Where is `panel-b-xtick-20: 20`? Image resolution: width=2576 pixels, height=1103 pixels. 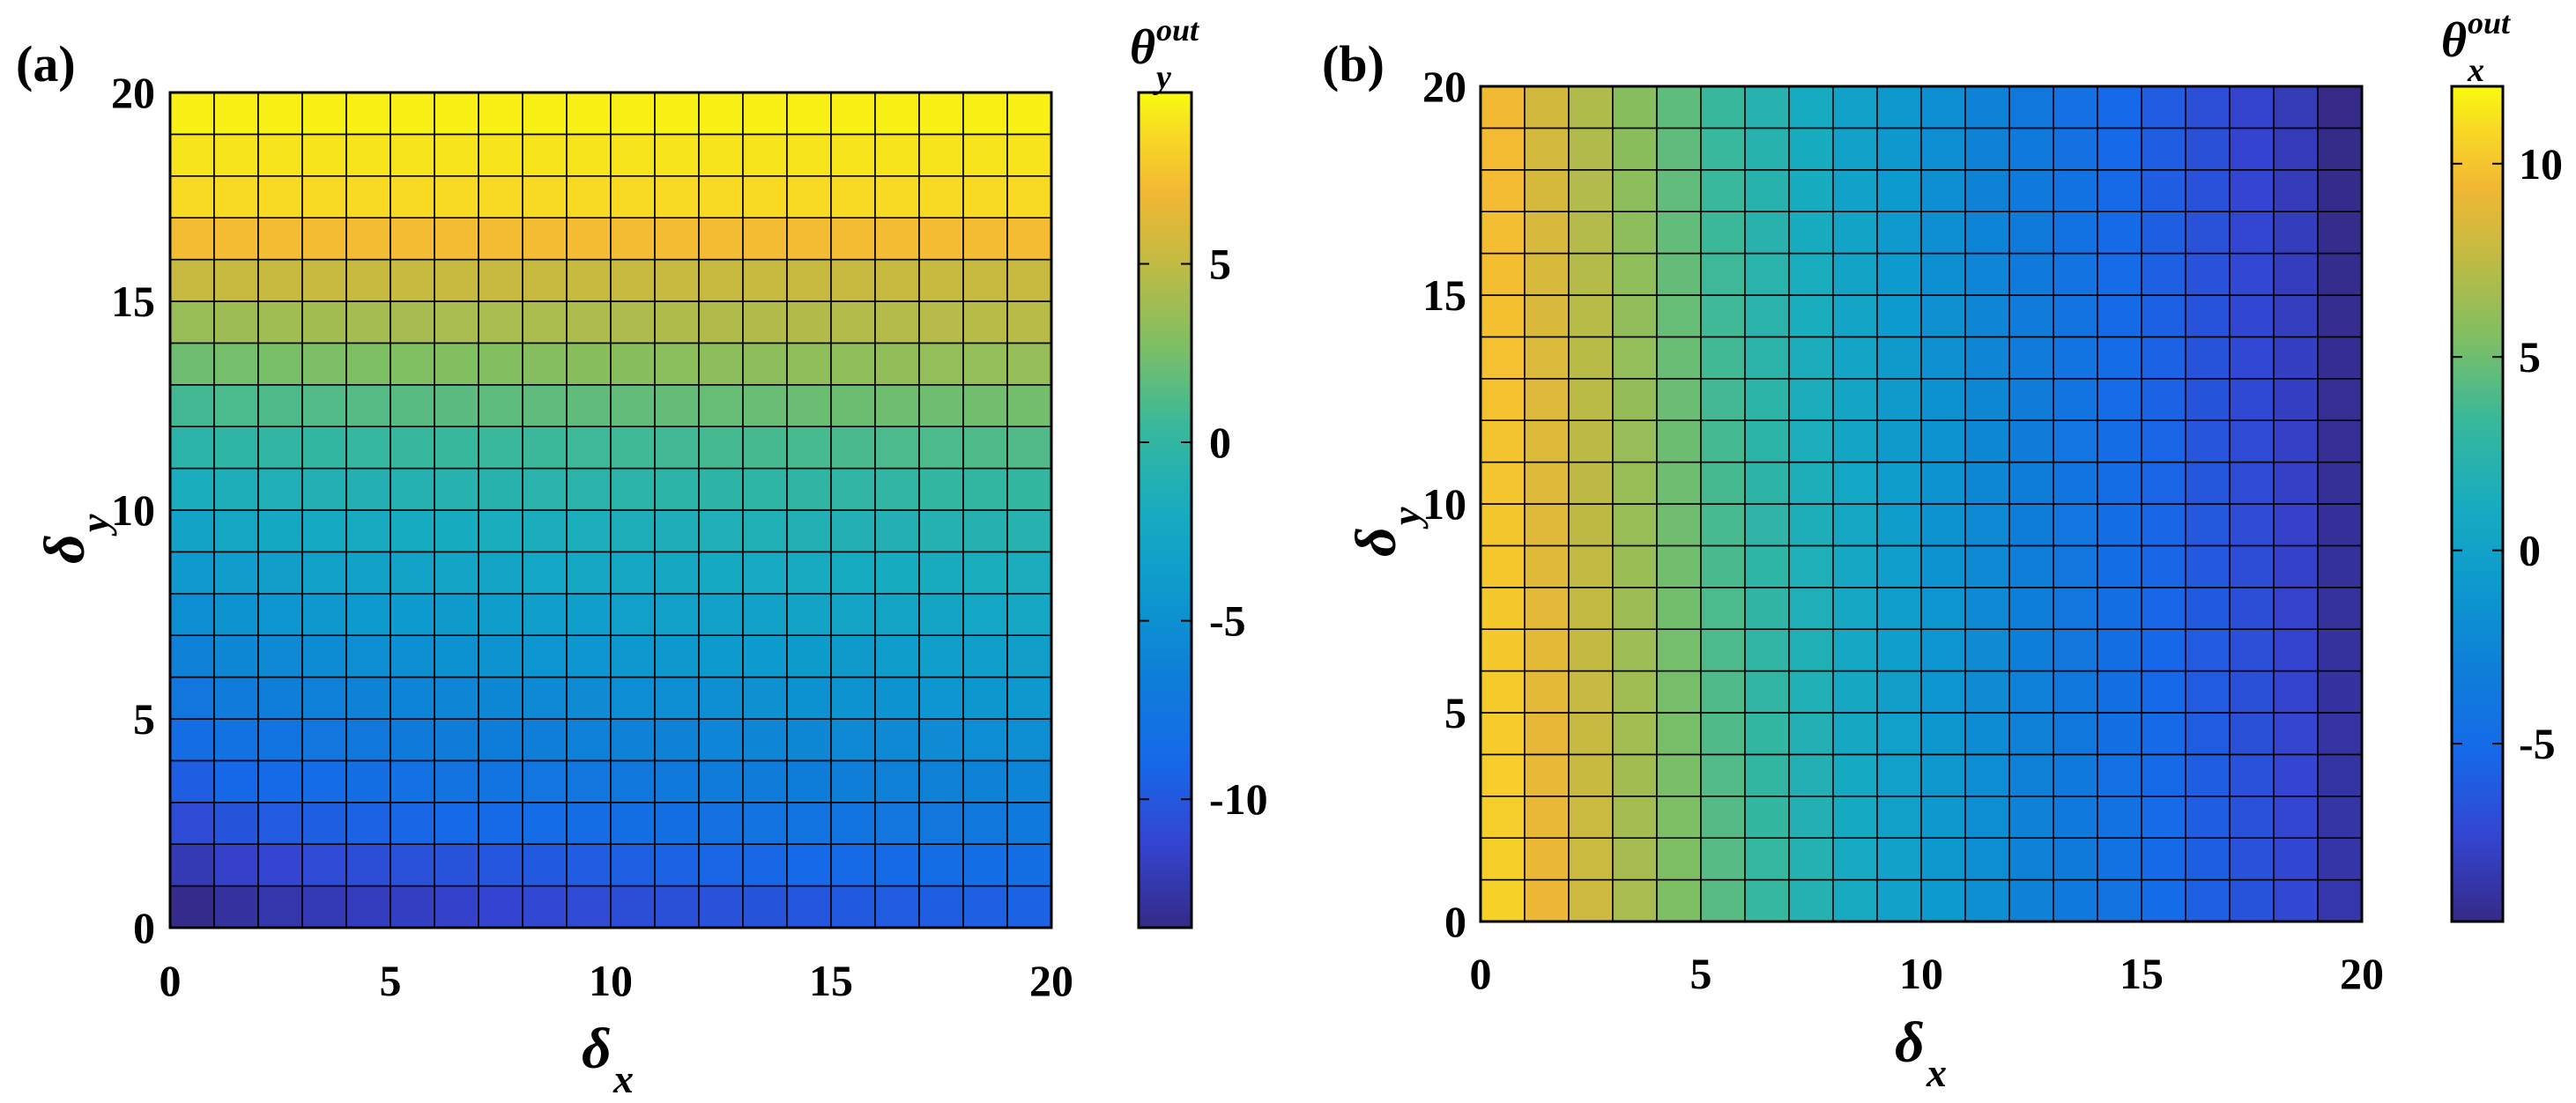 panel-b-xtick-20: 20 is located at coordinates (2362, 973).